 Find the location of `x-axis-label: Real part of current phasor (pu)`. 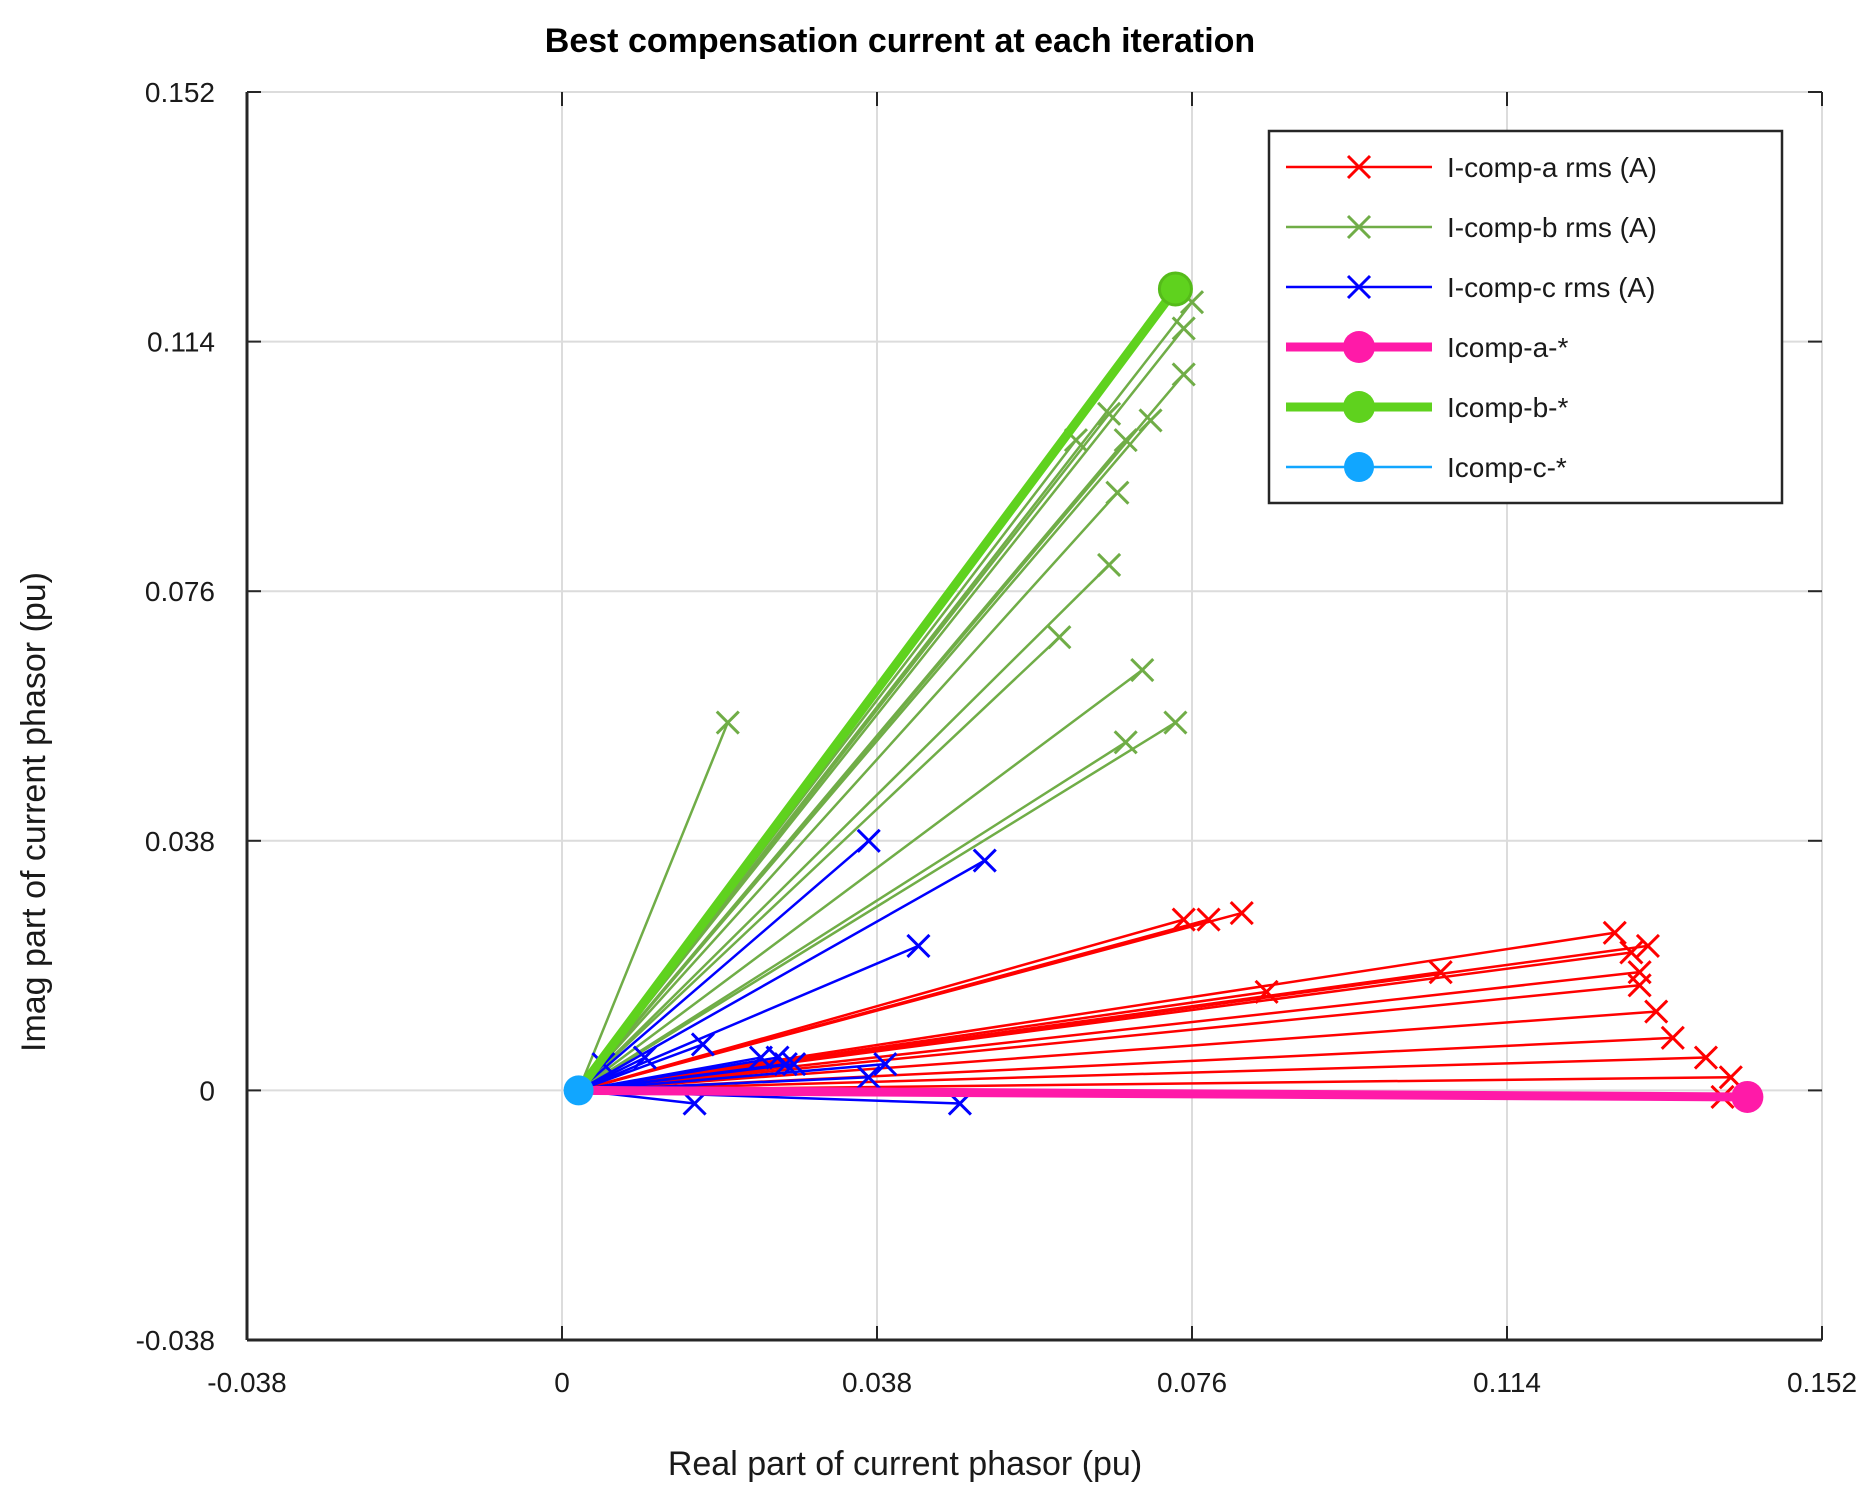

x-axis-label: Real part of current phasor (pu) is located at coordinates (905, 1464).